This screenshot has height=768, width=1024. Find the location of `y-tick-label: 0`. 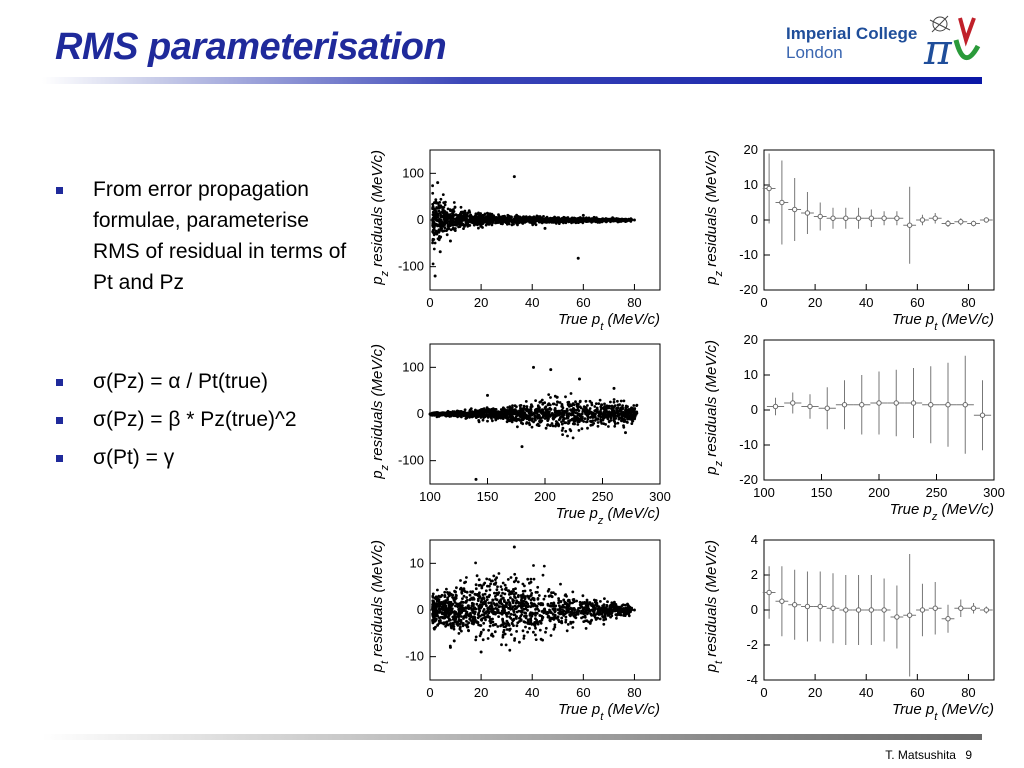

y-tick-label: 0 is located at coordinates (754, 219).